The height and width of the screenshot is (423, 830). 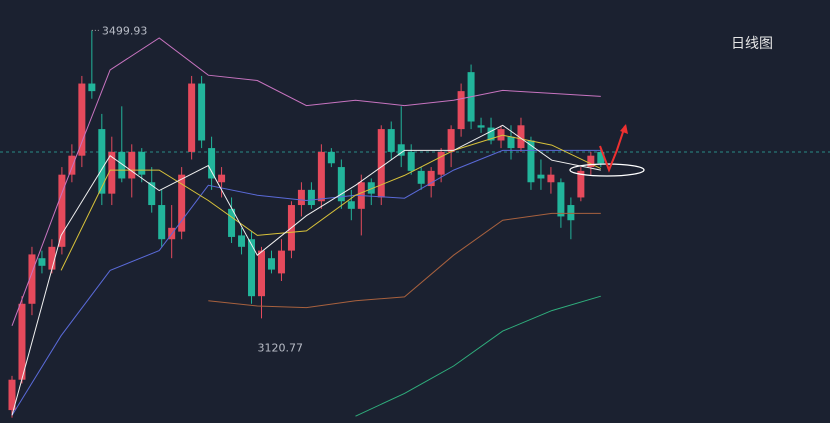 What do you see at coordinates (125, 30) in the screenshot?
I see `high-label: 3499.93` at bounding box center [125, 30].